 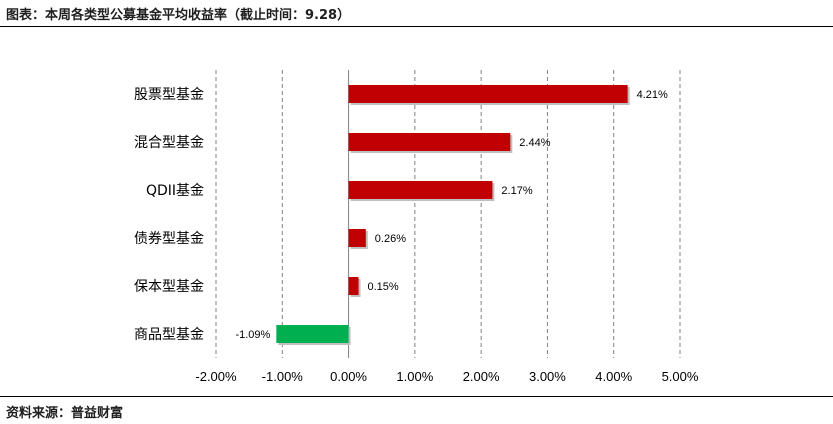 What do you see at coordinates (348, 376) in the screenshot?
I see `x-tick-label-2: 0.00%` at bounding box center [348, 376].